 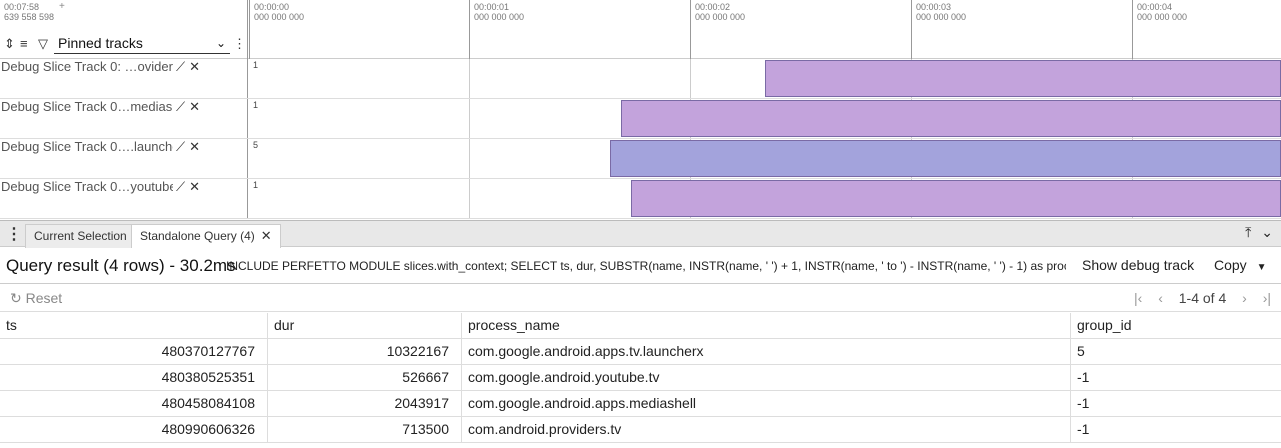 What do you see at coordinates (766, 404) in the screenshot?
I see `cell-process-name: com.google.android.apps.mediashell` at bounding box center [766, 404].